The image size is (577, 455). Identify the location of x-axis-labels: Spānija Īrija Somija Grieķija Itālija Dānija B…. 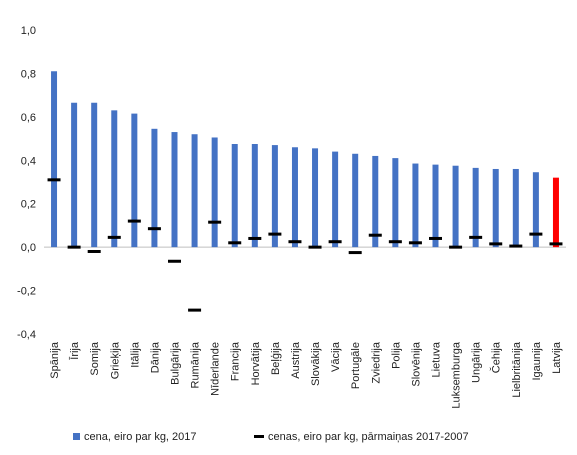
(306, 375).